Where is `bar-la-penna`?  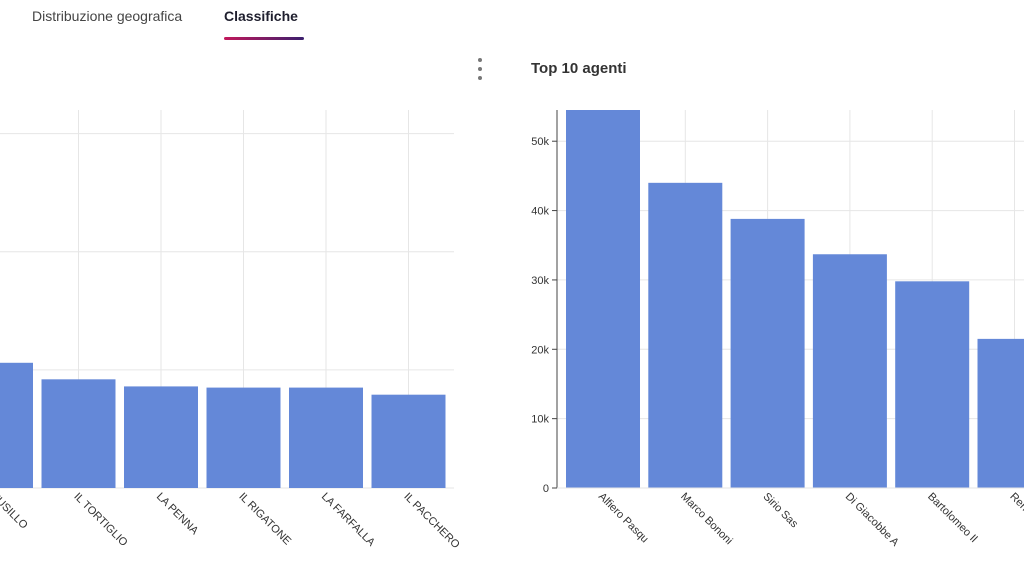
bar-la-penna is located at coordinates (161, 437).